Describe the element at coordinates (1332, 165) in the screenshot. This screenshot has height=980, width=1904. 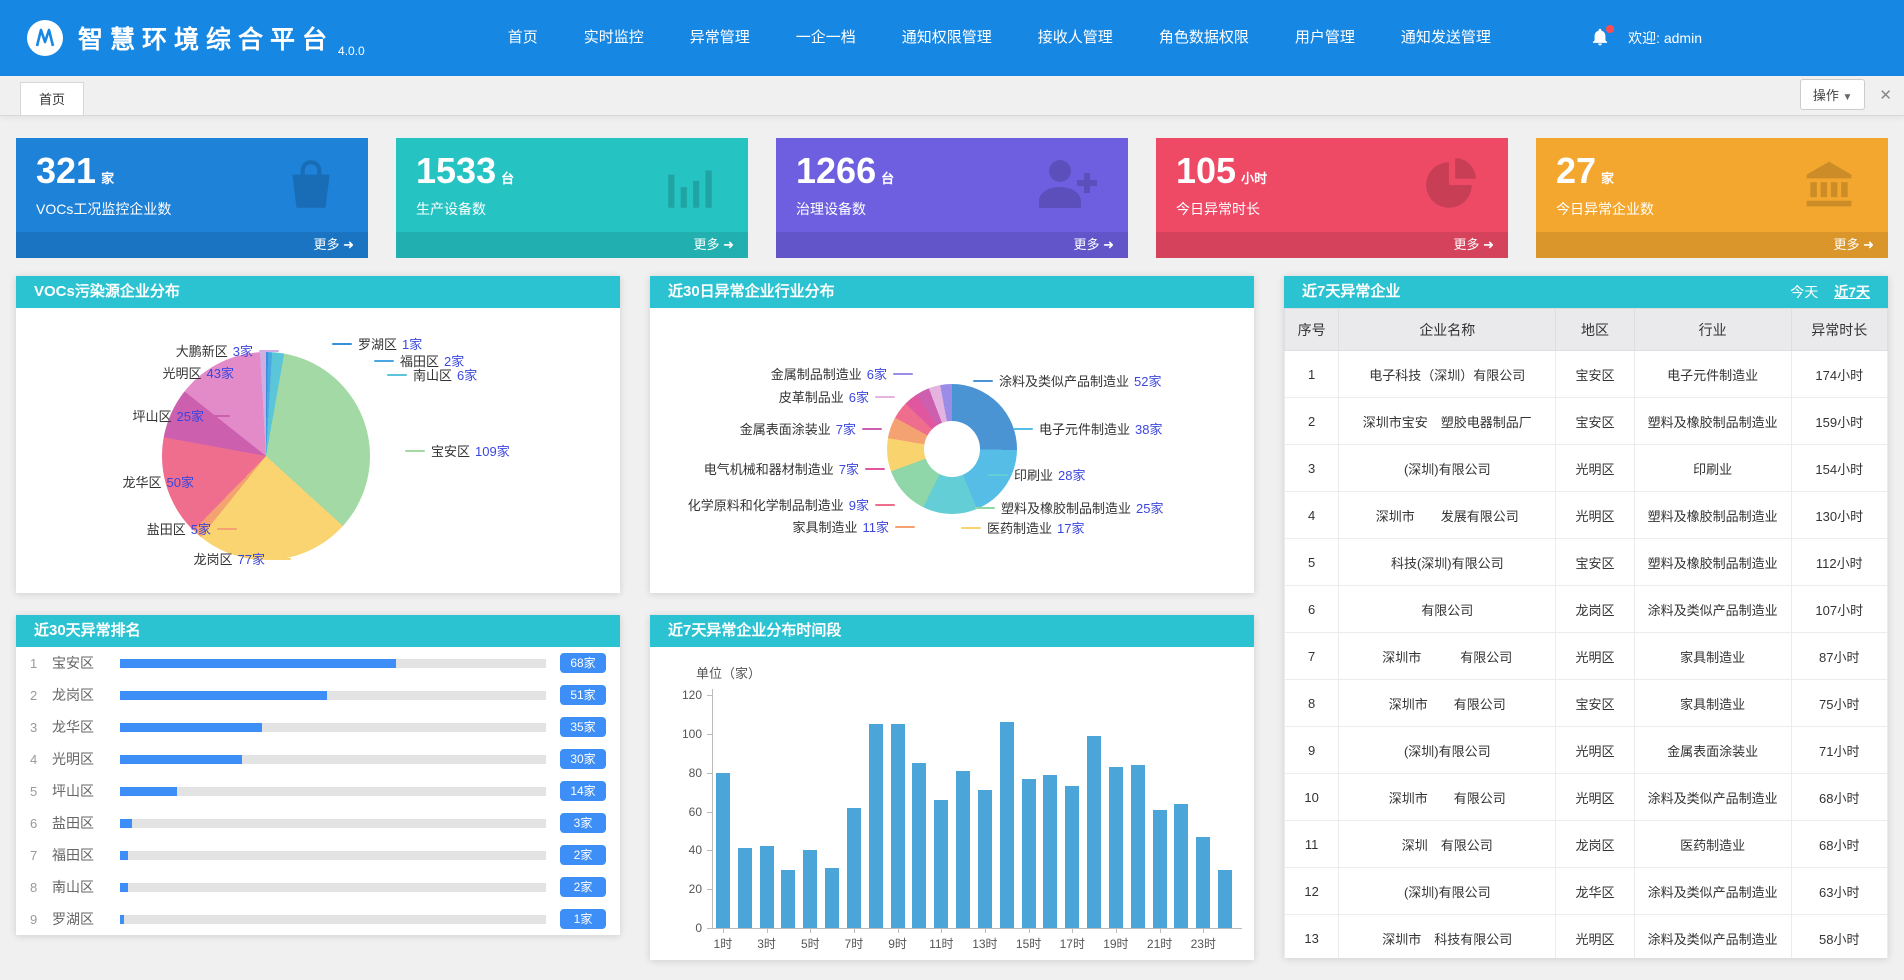
I see `stat-card-top: 105 小时` at that location.